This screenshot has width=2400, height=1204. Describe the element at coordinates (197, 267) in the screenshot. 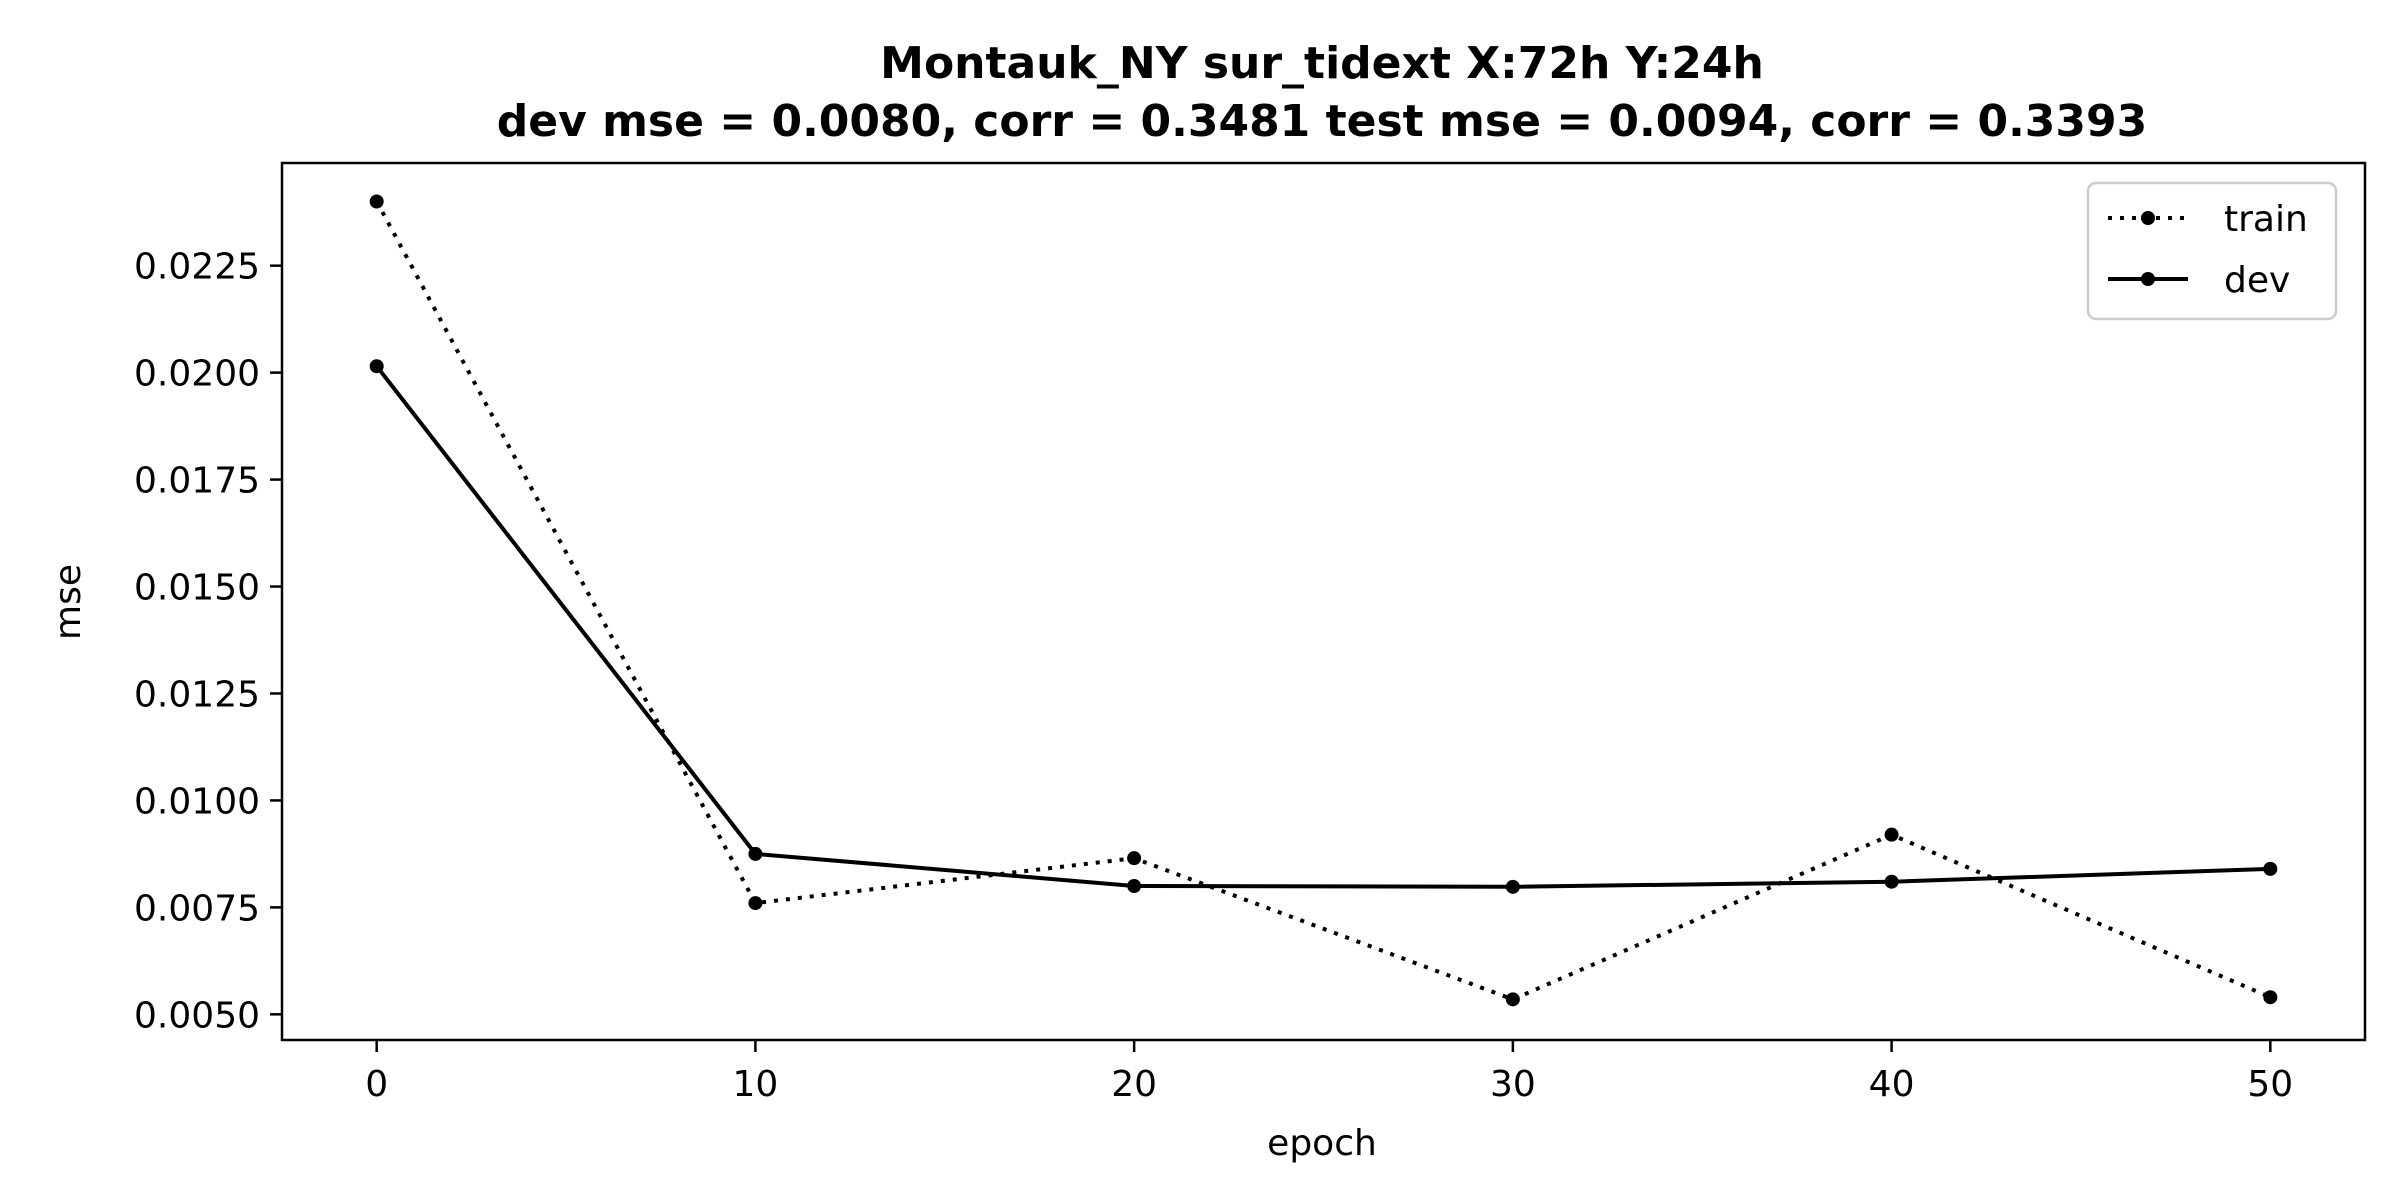

I see `y-tick-label: 0.0225` at that location.